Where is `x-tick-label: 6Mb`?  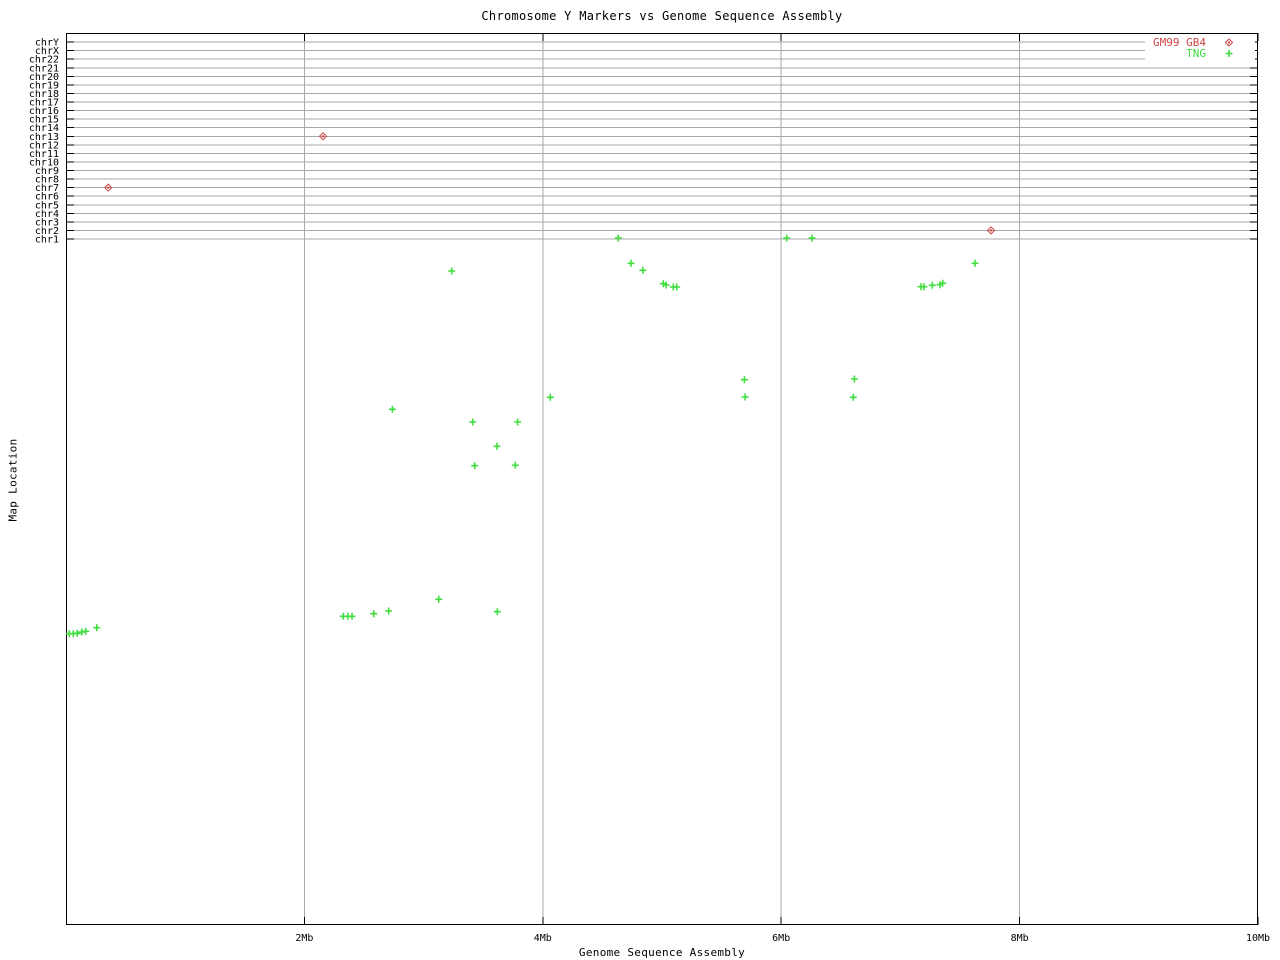 x-tick-label: 6Mb is located at coordinates (781, 938).